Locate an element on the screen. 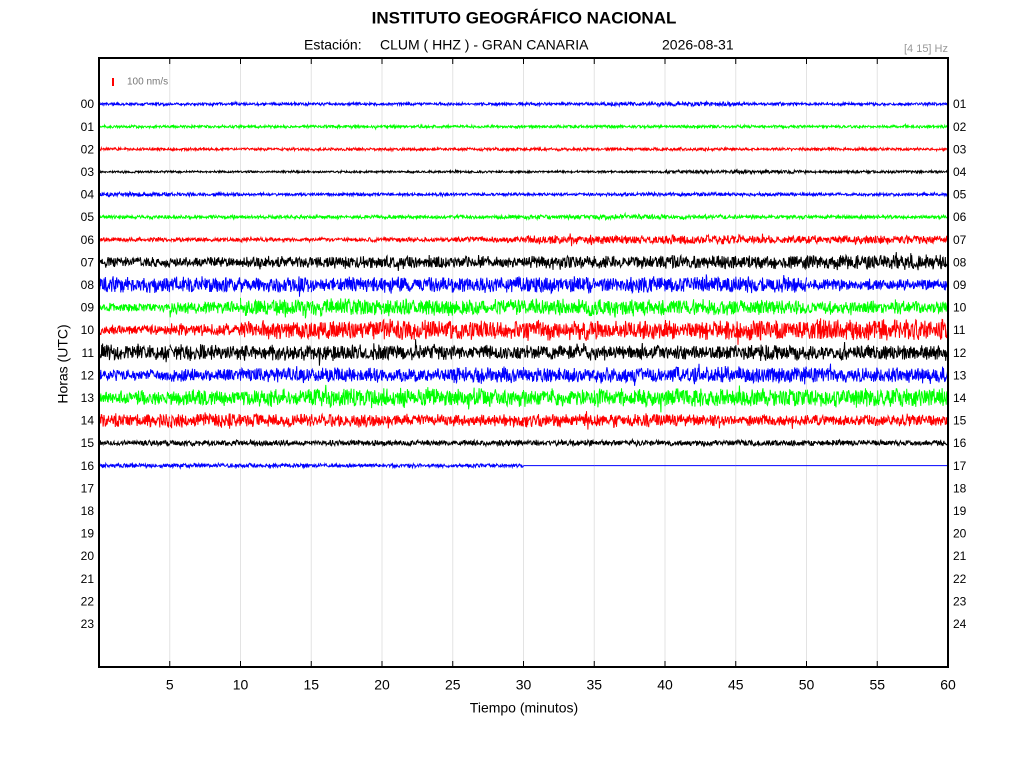 This screenshot has height=768, width=1024. left-hour-label: 01 is located at coordinates (88, 127).